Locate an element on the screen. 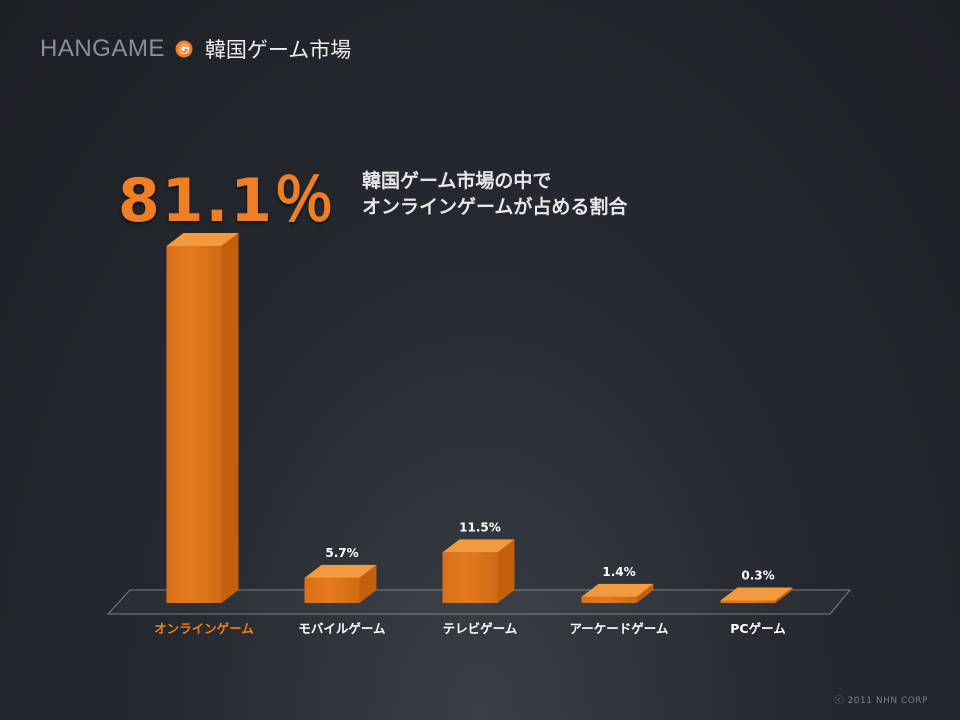 The height and width of the screenshot is (720, 960). page-title: 韓国ゲーム市場 is located at coordinates (278, 50).